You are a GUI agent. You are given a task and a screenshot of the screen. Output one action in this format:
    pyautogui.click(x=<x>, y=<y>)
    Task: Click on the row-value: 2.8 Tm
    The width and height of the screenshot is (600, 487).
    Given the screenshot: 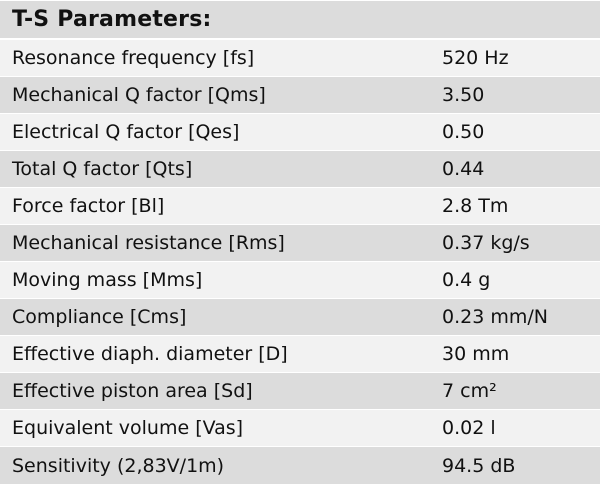 What is the action you would take?
    pyautogui.click(x=475, y=206)
    